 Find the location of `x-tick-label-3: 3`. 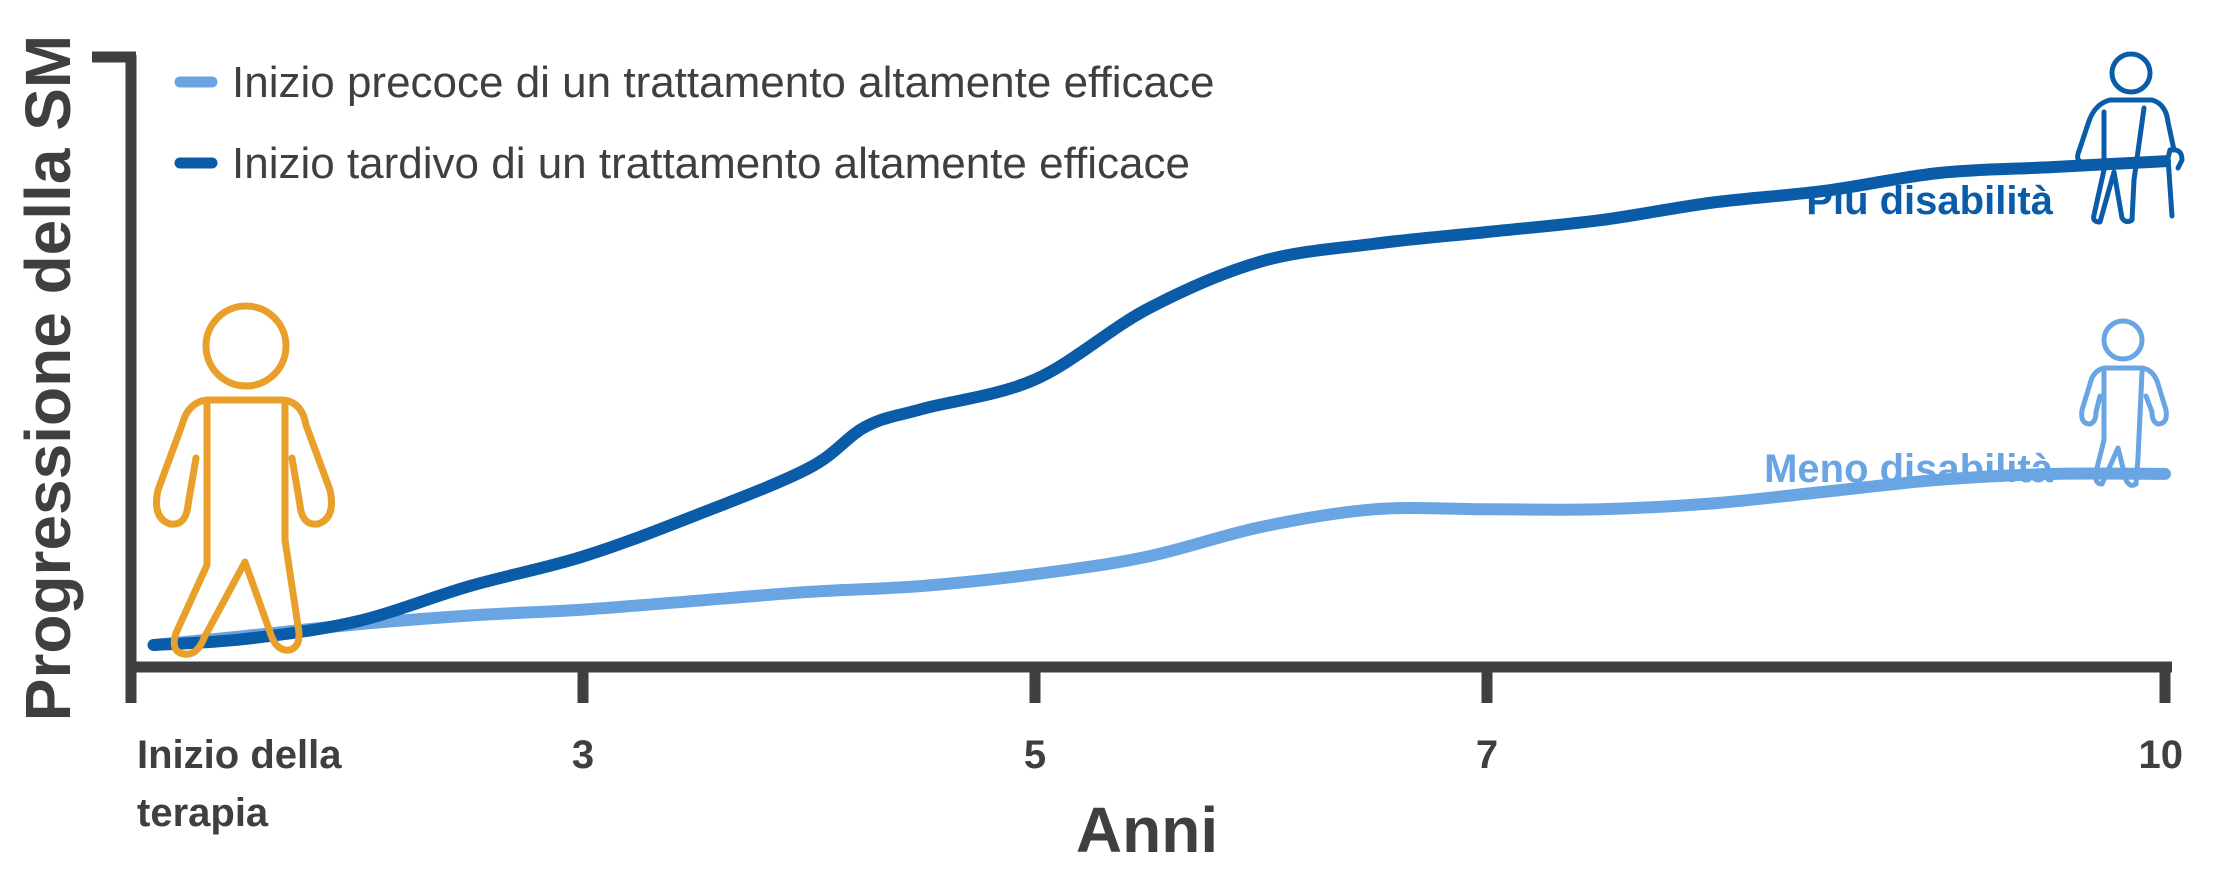

x-tick-label-3: 3 is located at coordinates (583, 755).